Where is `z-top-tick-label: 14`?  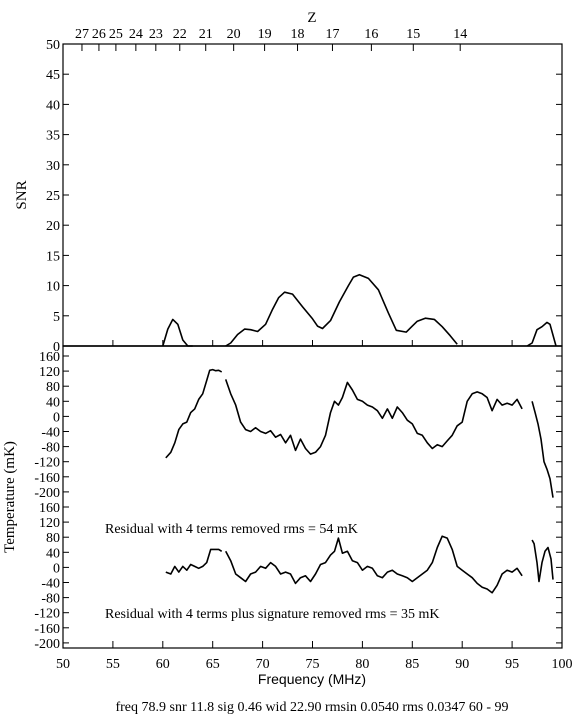 z-top-tick-label: 14 is located at coordinates (460, 34).